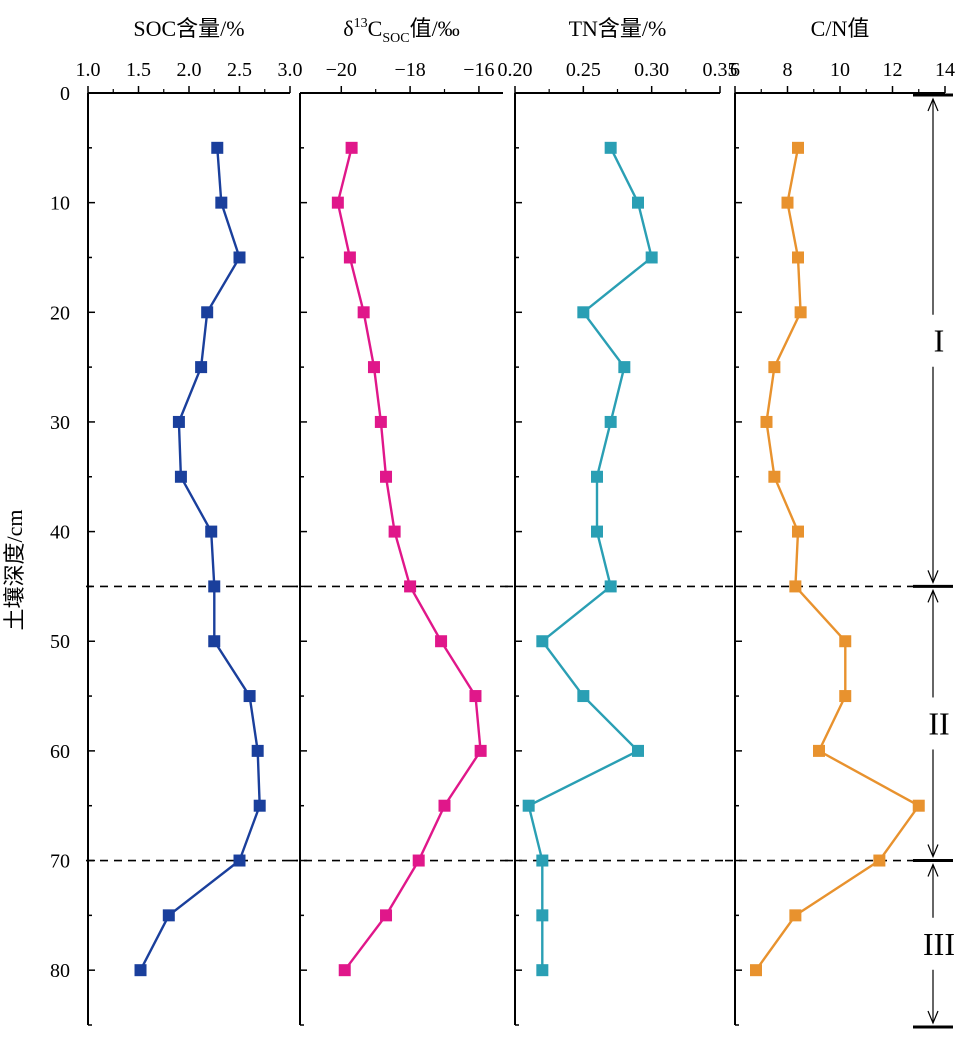 The width and height of the screenshot is (976, 1059). Describe the element at coordinates (375, 28) in the screenshot. I see `title-part-mid: C` at that location.